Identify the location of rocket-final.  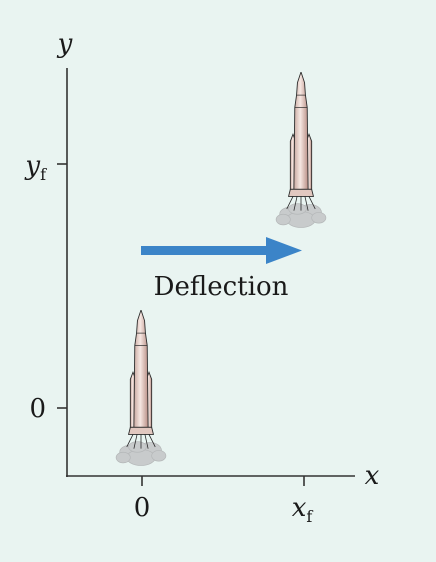
(301, 150).